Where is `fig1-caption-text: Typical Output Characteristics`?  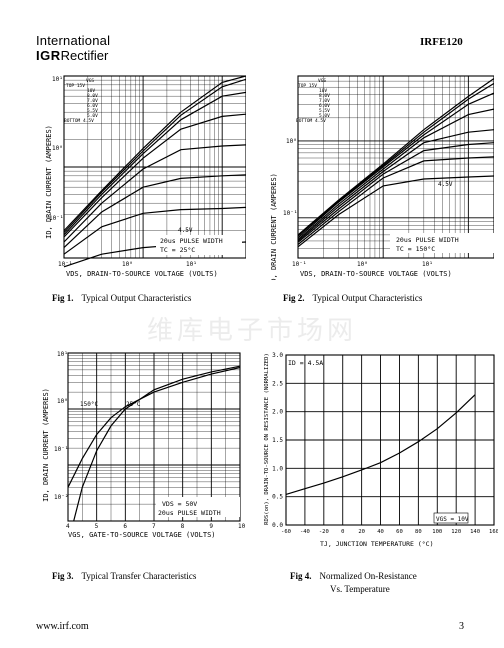
fig1-caption-text: Typical Output Characteristics is located at coordinates (136, 298).